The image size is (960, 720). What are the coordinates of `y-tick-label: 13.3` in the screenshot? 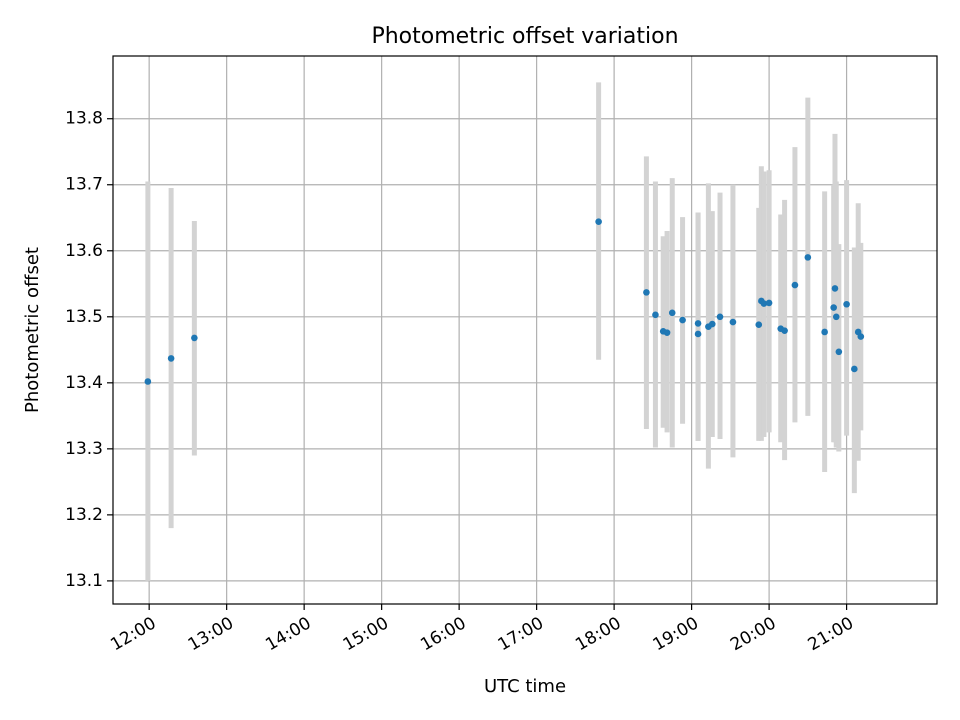 It's located at (84, 449).